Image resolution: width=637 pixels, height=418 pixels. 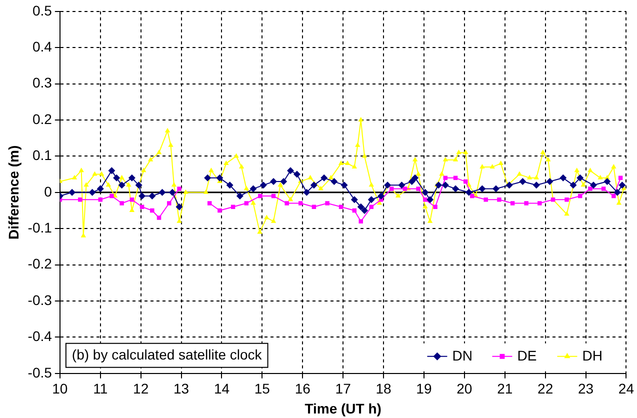 I want to click on y-tick-label: -0.5, so click(x=40, y=372).